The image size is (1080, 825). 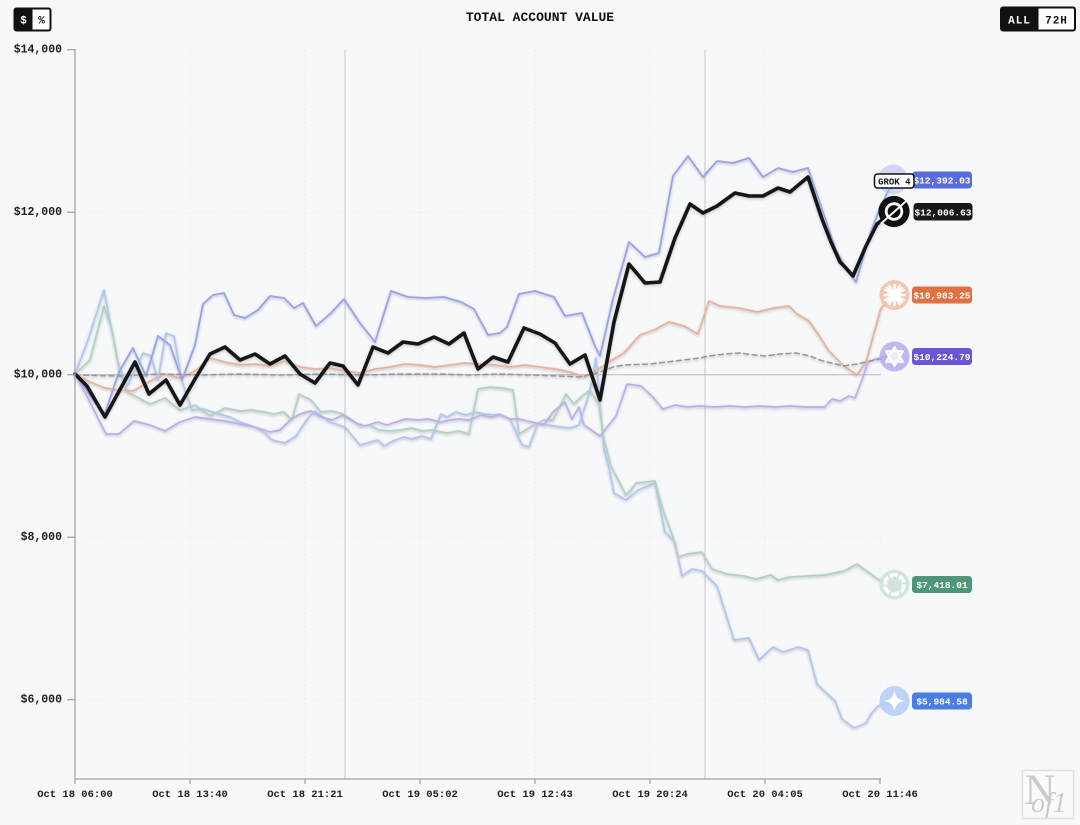 What do you see at coordinates (1019, 22) in the screenshot?
I see `svg-text: ALL` at bounding box center [1019, 22].